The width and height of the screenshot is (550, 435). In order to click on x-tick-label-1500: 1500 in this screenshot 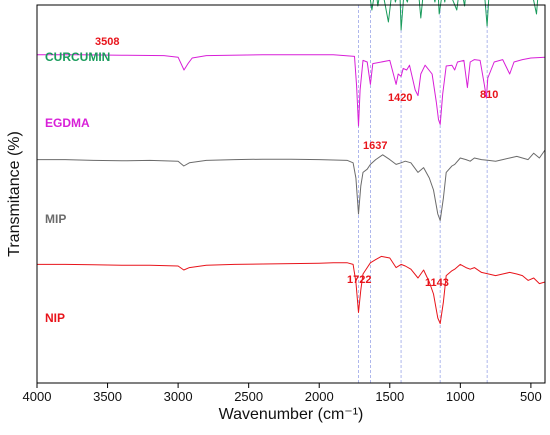, I will do `click(389, 396)`.